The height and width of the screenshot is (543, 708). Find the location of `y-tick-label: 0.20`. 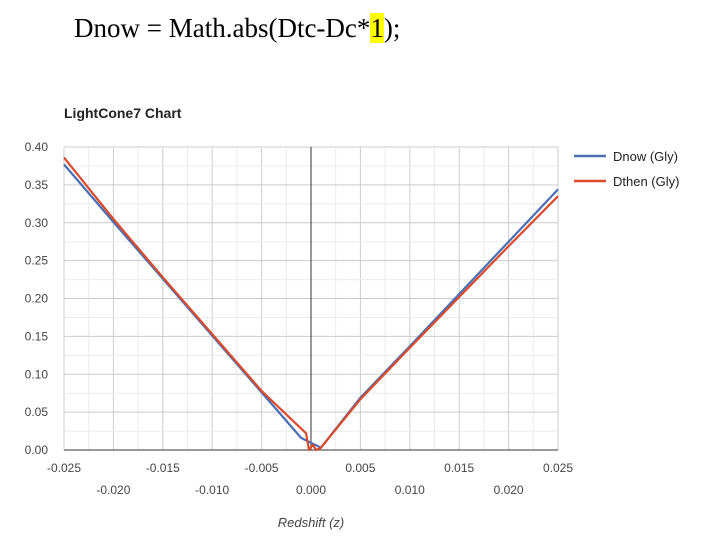

y-tick-label: 0.20 is located at coordinates (37, 299).